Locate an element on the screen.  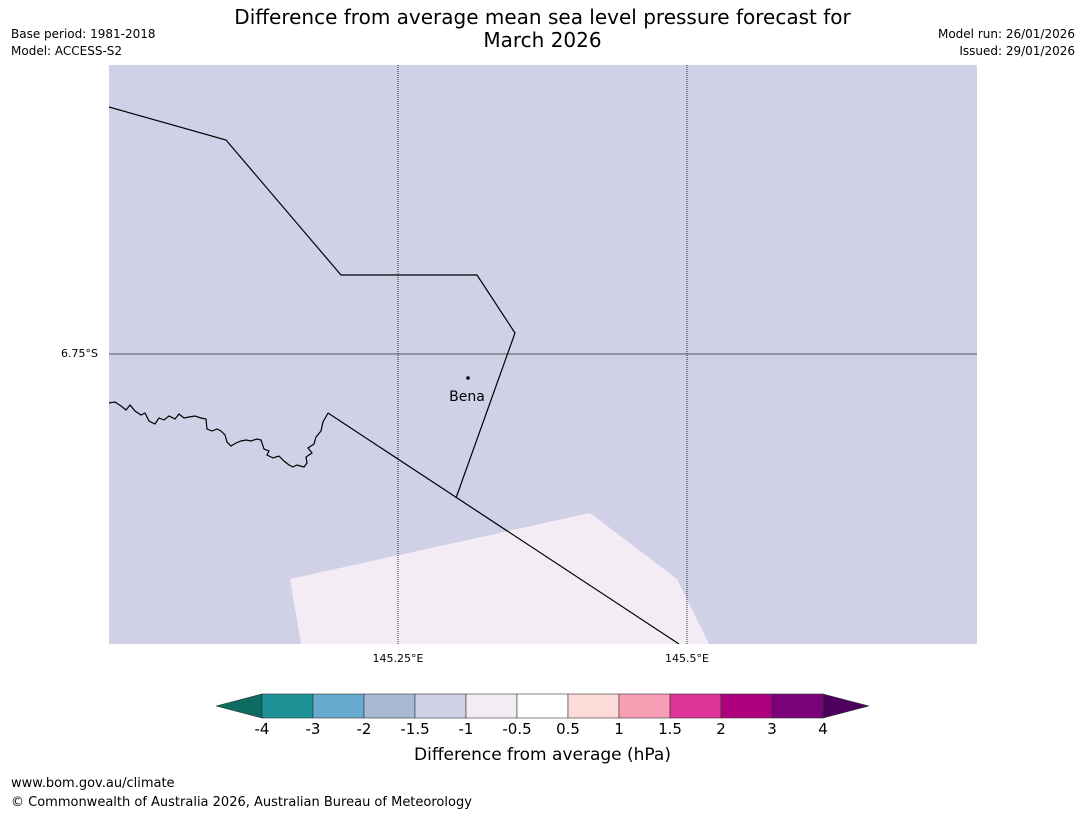
issued-date: Issued: 29/01/2026 is located at coordinates (1017, 51).